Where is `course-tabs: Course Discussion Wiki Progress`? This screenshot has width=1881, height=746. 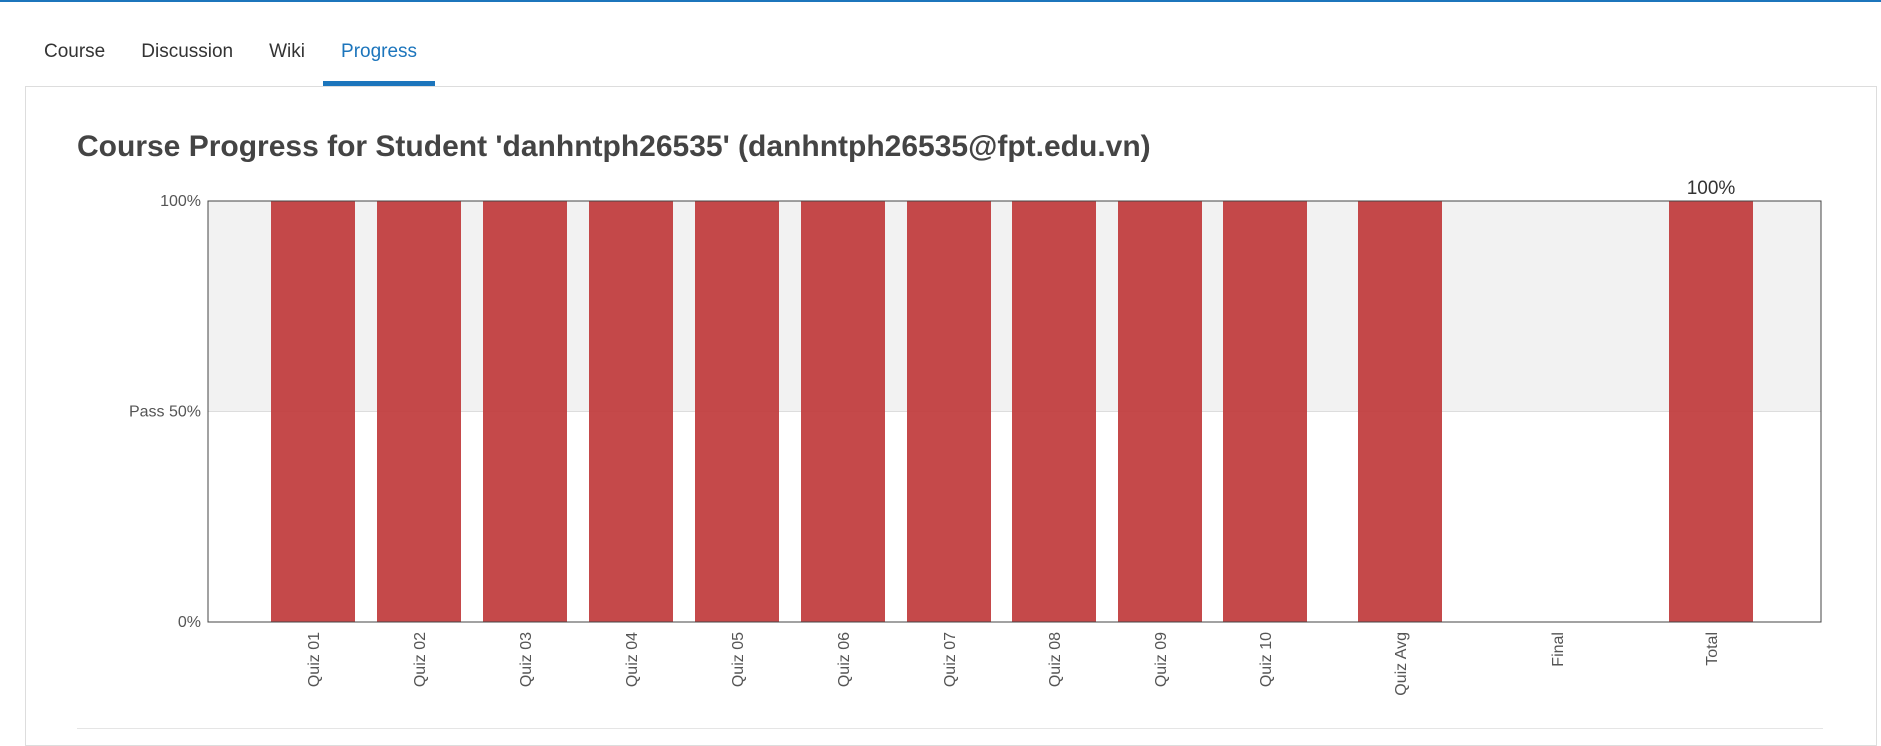
course-tabs: Course Discussion Wiki Progress is located at coordinates (231, 57).